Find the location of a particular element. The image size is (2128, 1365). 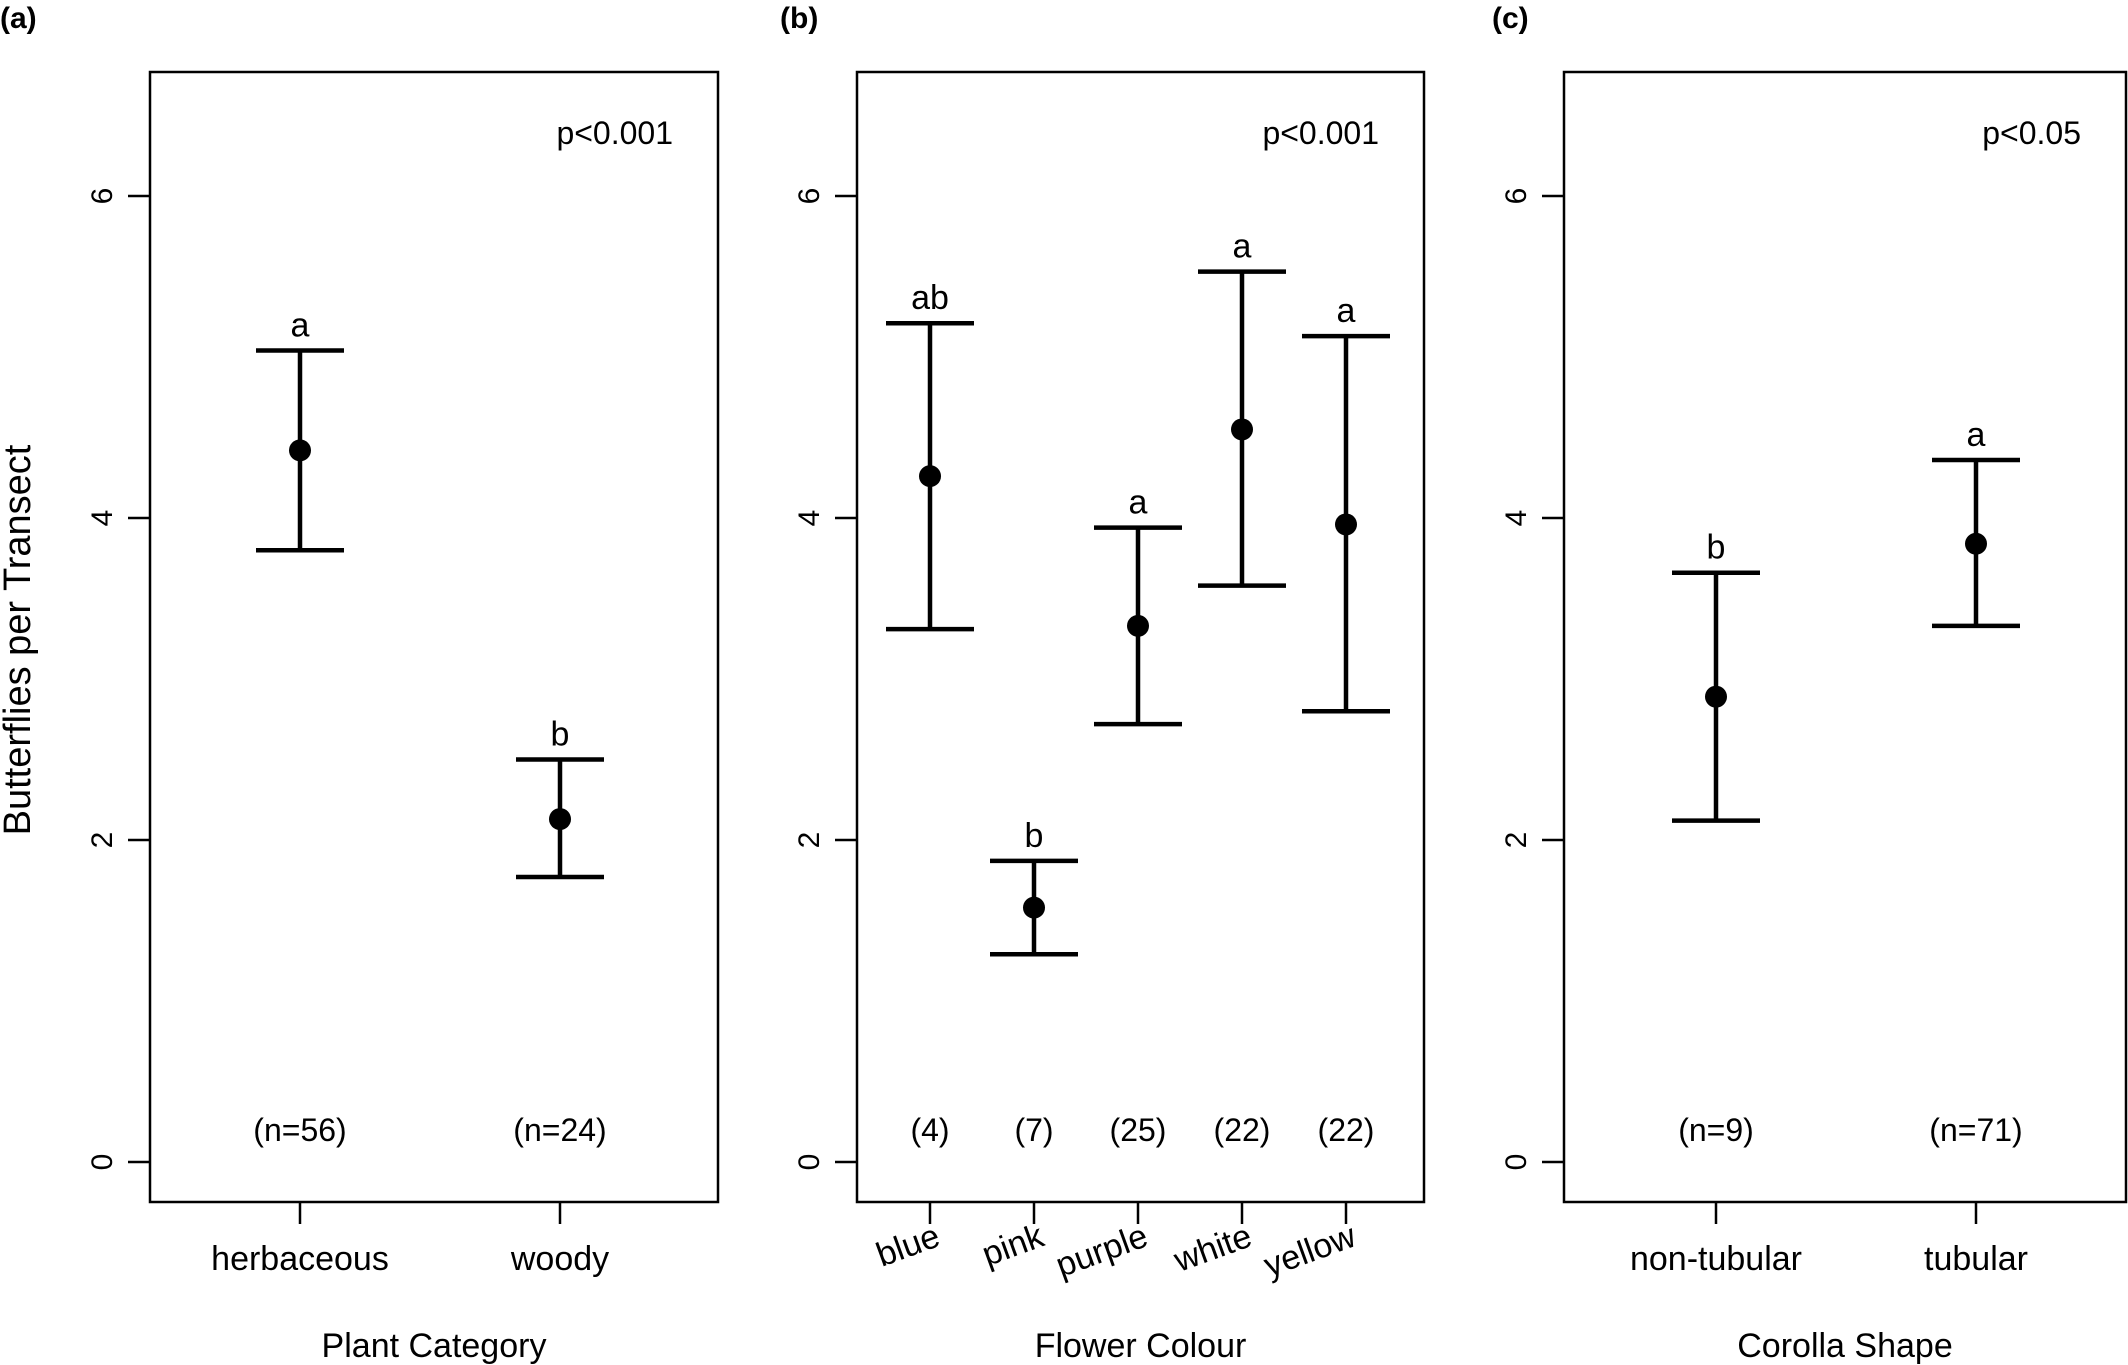

x-tick-label: herbaceous is located at coordinates (300, 1259).